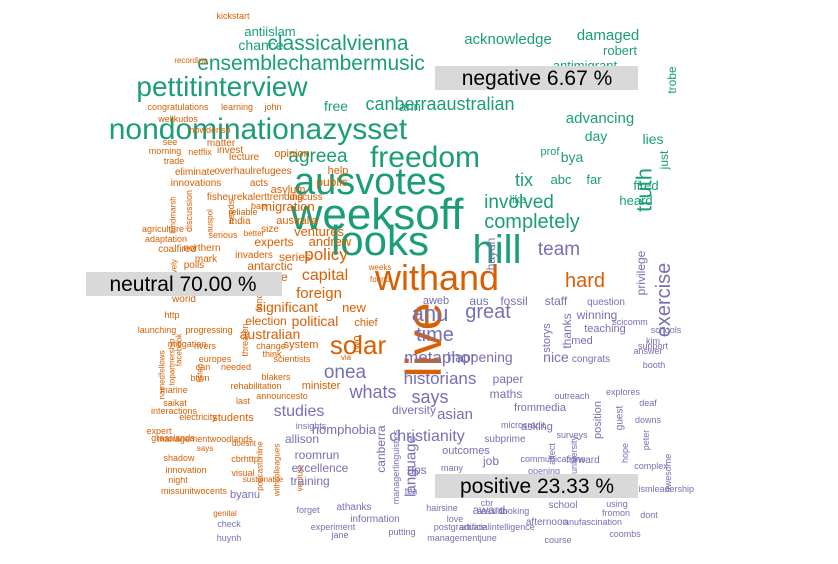 This screenshot has height=564, width=838. Describe the element at coordinates (544, 471) in the screenshot. I see `word-positive-opening: opening` at that location.